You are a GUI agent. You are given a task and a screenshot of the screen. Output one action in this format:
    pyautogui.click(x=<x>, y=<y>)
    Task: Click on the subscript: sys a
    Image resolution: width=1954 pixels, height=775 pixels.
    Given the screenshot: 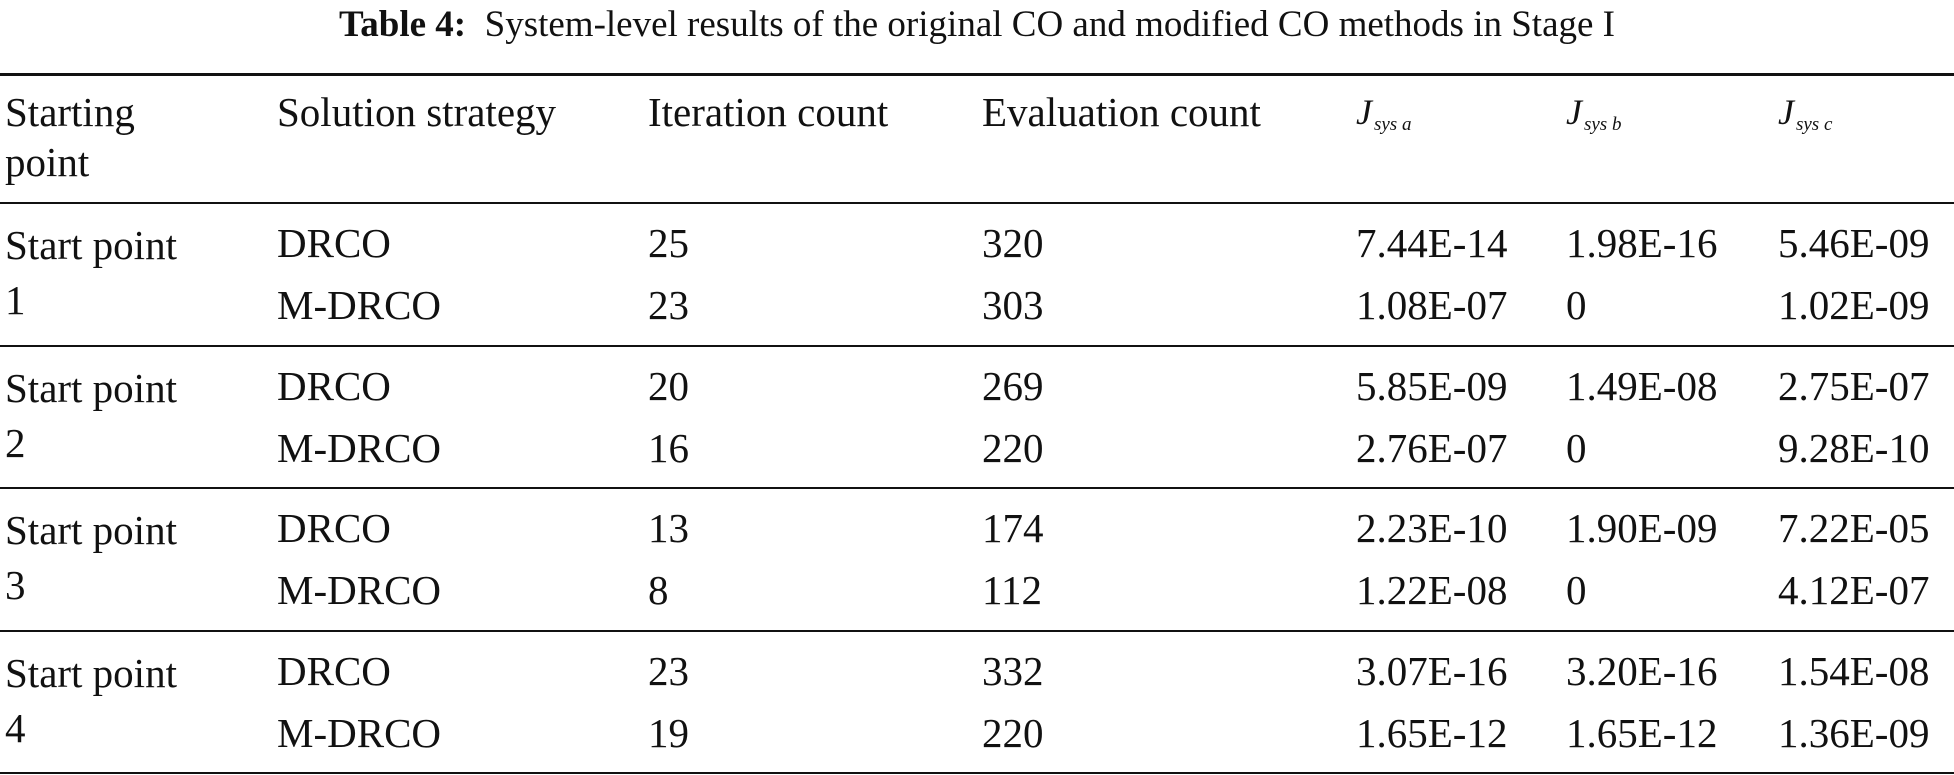 What is the action you would take?
    pyautogui.click(x=1392, y=124)
    